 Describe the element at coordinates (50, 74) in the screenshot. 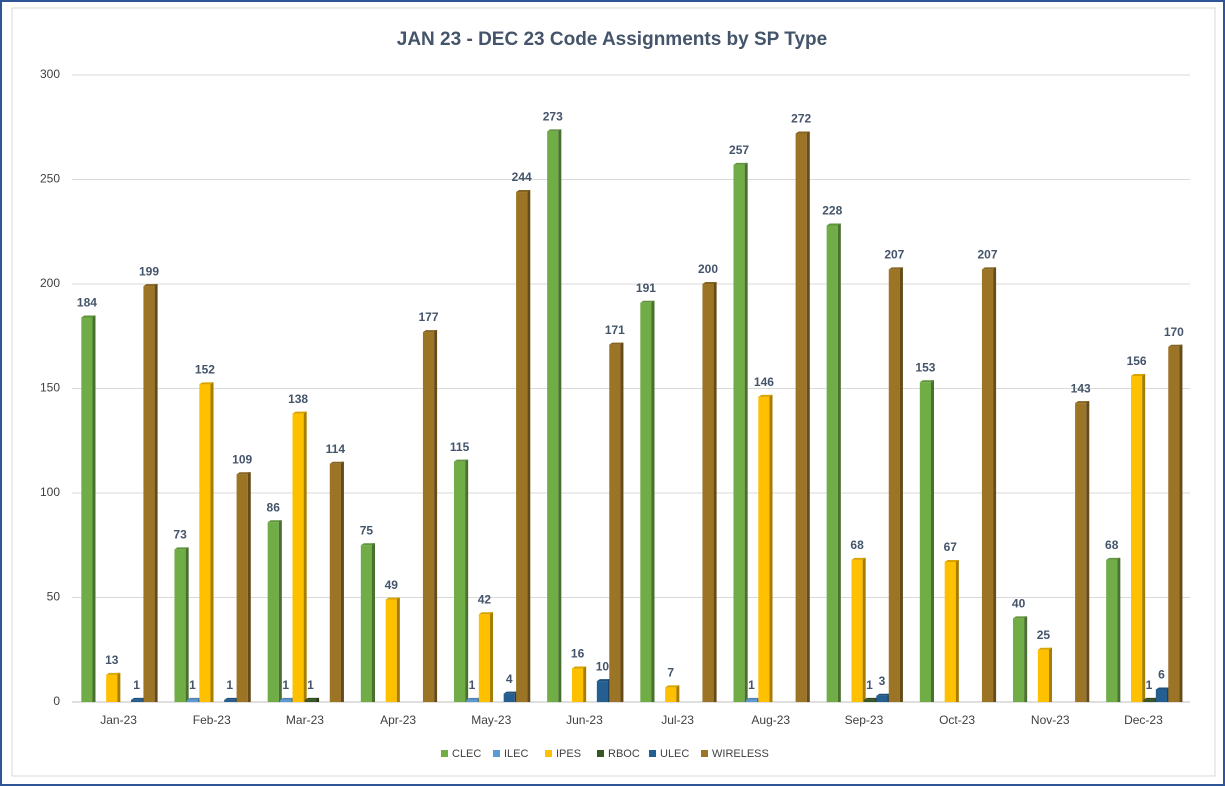

I see `y-tick-label: 300` at that location.